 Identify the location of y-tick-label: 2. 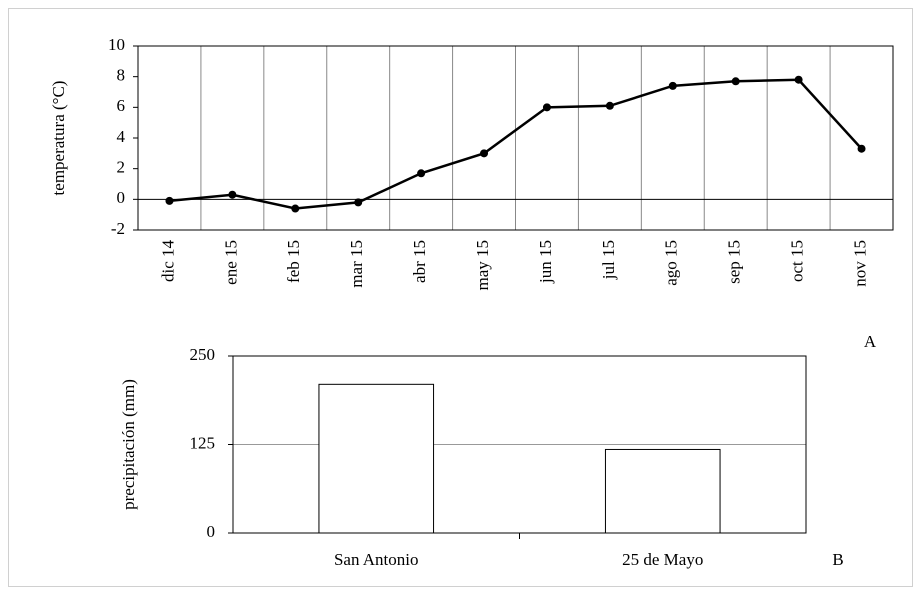
(121, 167).